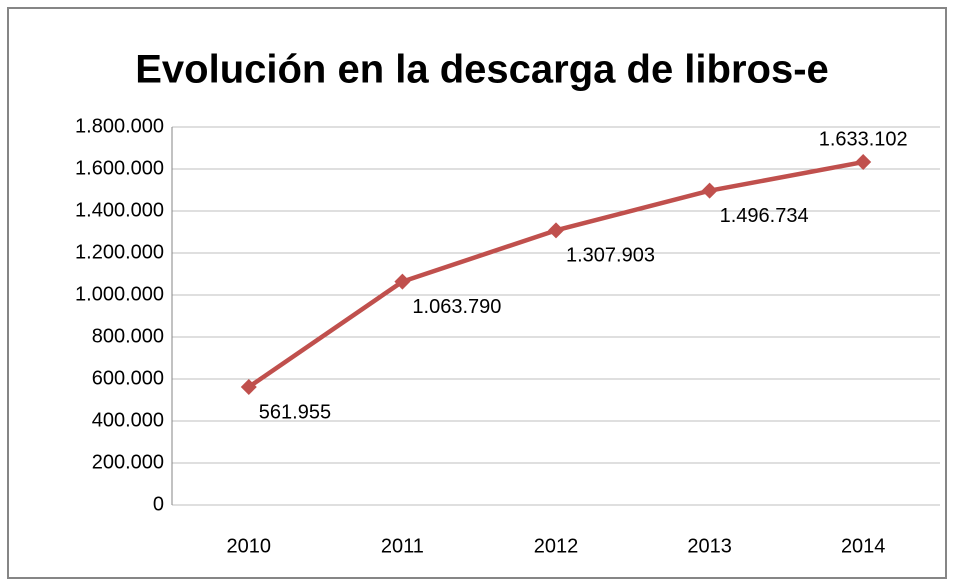 The width and height of the screenshot is (954, 581). Describe the element at coordinates (158, 504) in the screenshot. I see `y-tick-label: 0` at that location.